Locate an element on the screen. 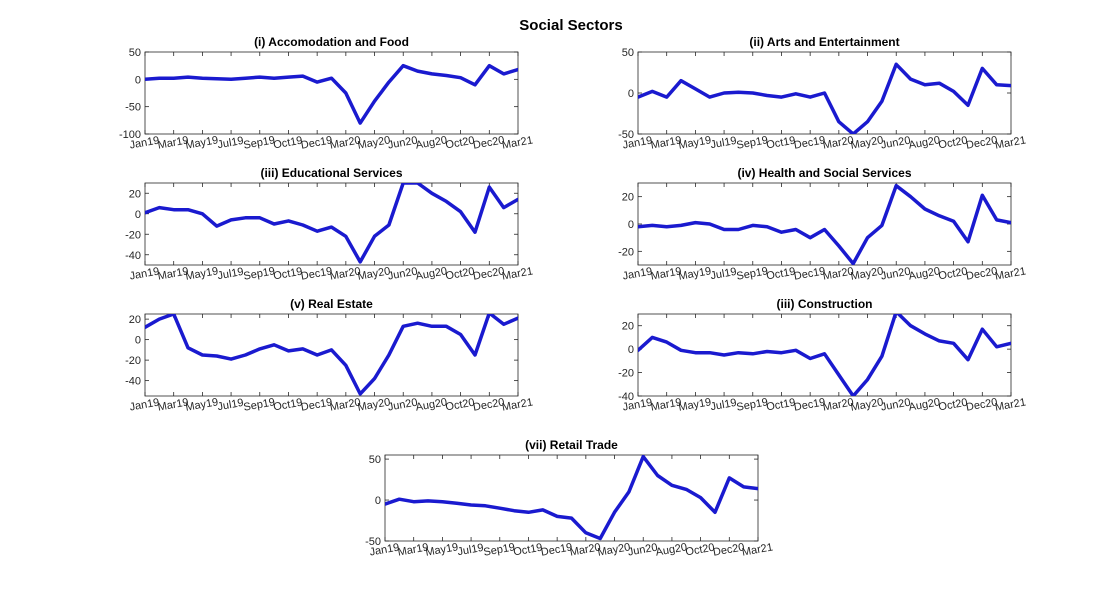 The height and width of the screenshot is (600, 1117). panel-title: (vii) Retail Trade is located at coordinates (571, 445).